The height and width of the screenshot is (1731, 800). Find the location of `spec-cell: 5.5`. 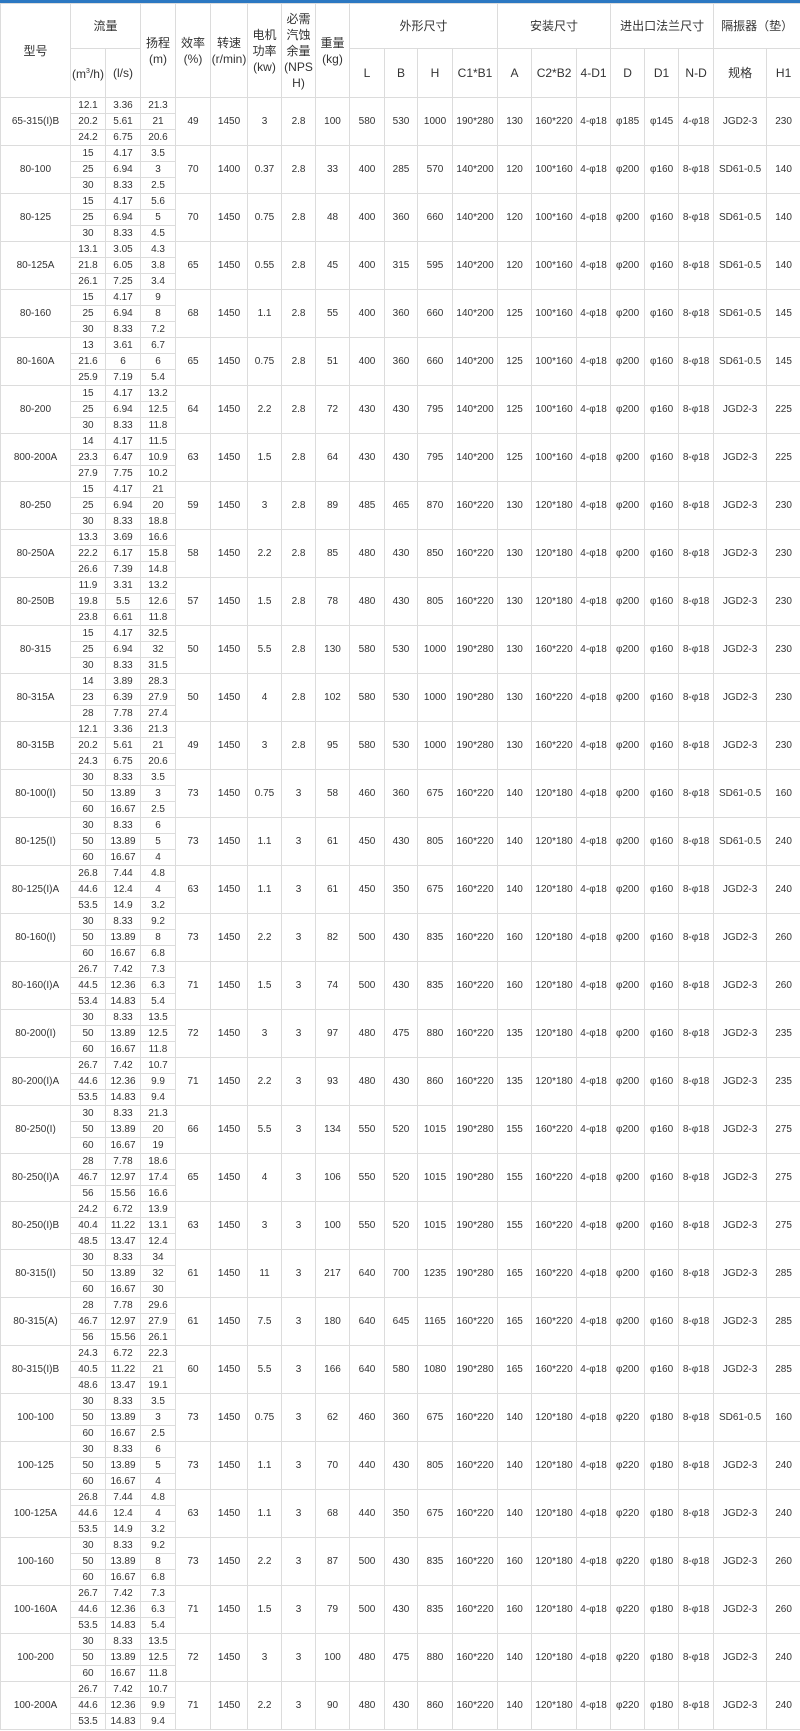

spec-cell: 5.5 is located at coordinates (265, 1369).